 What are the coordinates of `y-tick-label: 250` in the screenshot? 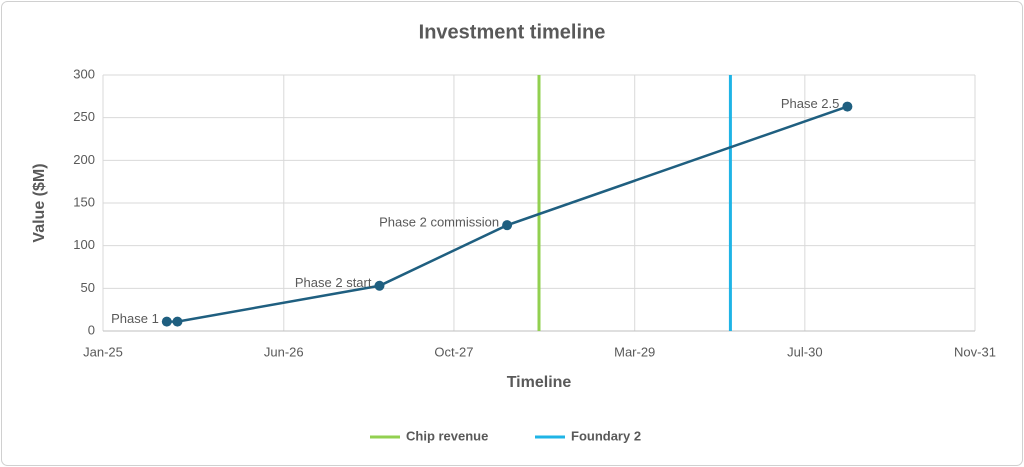 It's located at (84, 116).